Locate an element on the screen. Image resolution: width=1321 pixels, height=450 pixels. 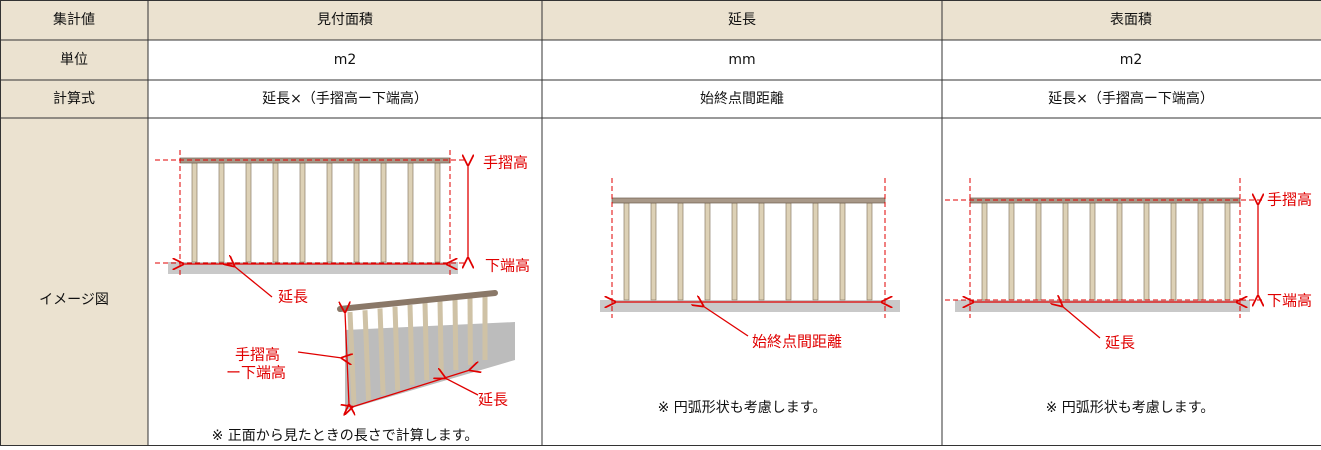
table-cell: mm is located at coordinates (741, 60).